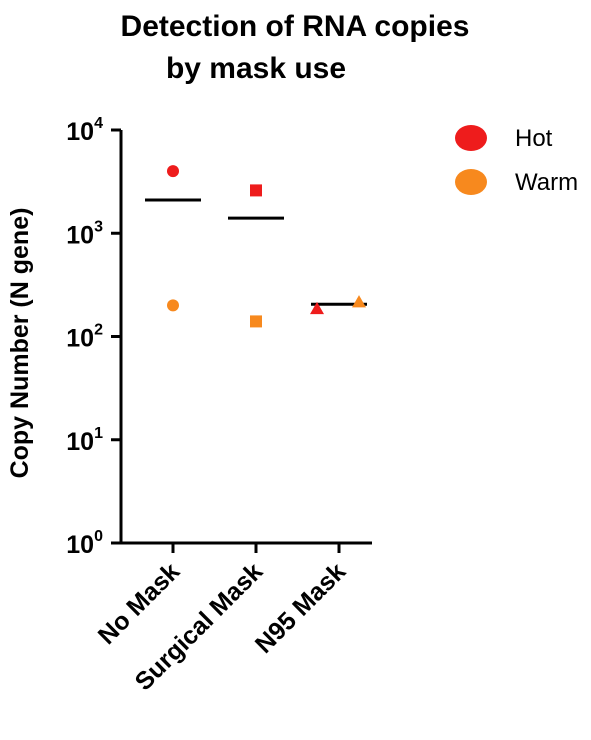 This screenshot has width=591, height=740. Describe the element at coordinates (173, 171) in the screenshot. I see `point-hot-no-mask` at that location.